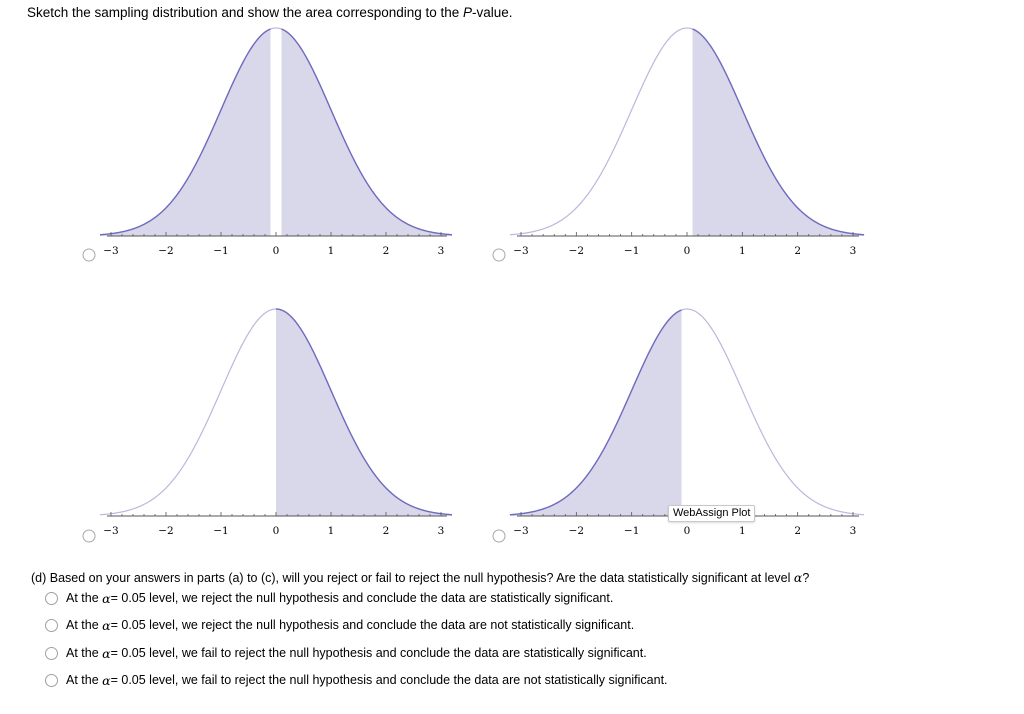  I want to click on tick-label-4: 1, so click(742, 531).